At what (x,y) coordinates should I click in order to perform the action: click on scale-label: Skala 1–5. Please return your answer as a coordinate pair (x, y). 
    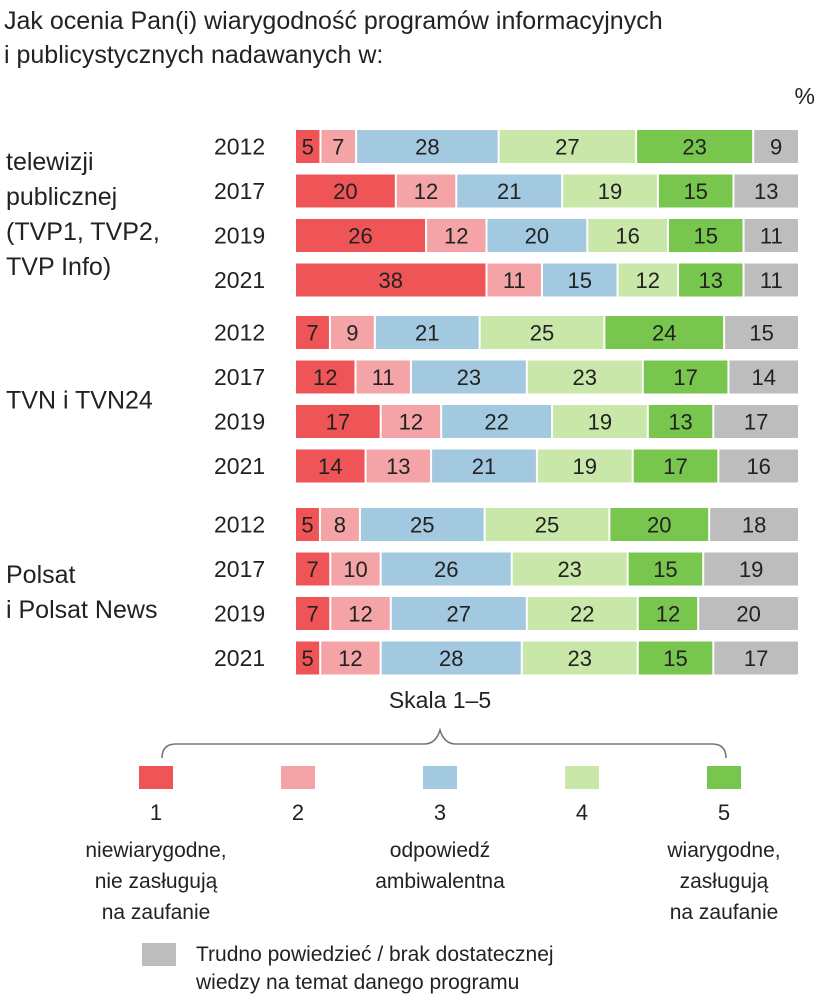
    Looking at the image, I should click on (440, 700).